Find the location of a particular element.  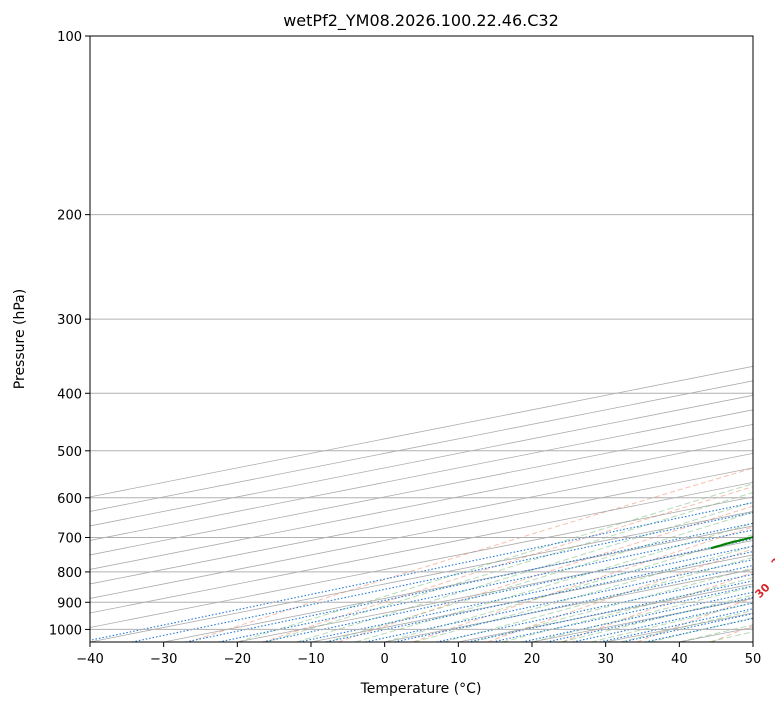

x-tick-label: −30 is located at coordinates (163, 659).